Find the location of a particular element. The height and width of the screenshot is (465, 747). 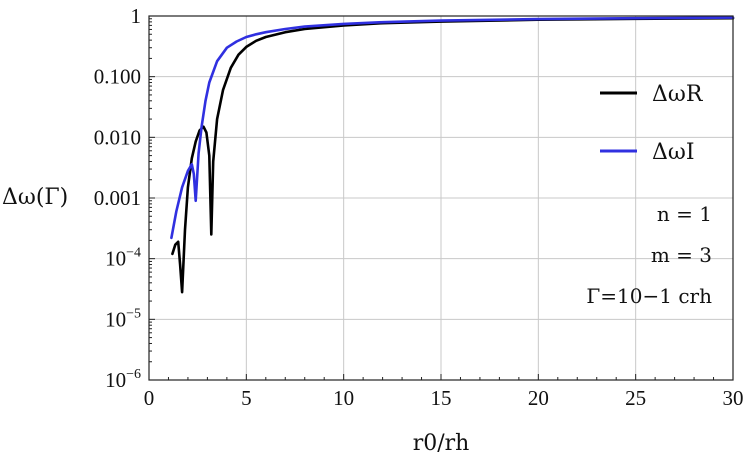

y-axis-label: Δω(Γ) is located at coordinates (35, 197).